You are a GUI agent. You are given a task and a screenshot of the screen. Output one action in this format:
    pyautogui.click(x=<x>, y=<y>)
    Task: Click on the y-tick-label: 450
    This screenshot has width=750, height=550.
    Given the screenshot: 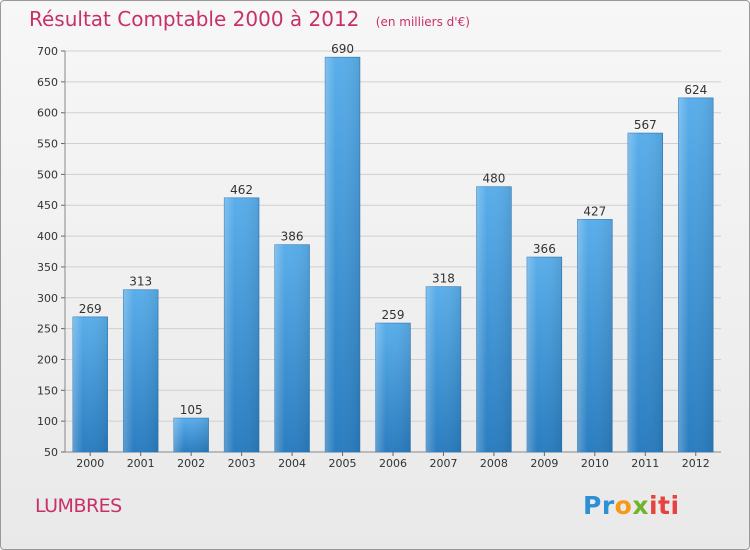 What is the action you would take?
    pyautogui.click(x=47, y=205)
    